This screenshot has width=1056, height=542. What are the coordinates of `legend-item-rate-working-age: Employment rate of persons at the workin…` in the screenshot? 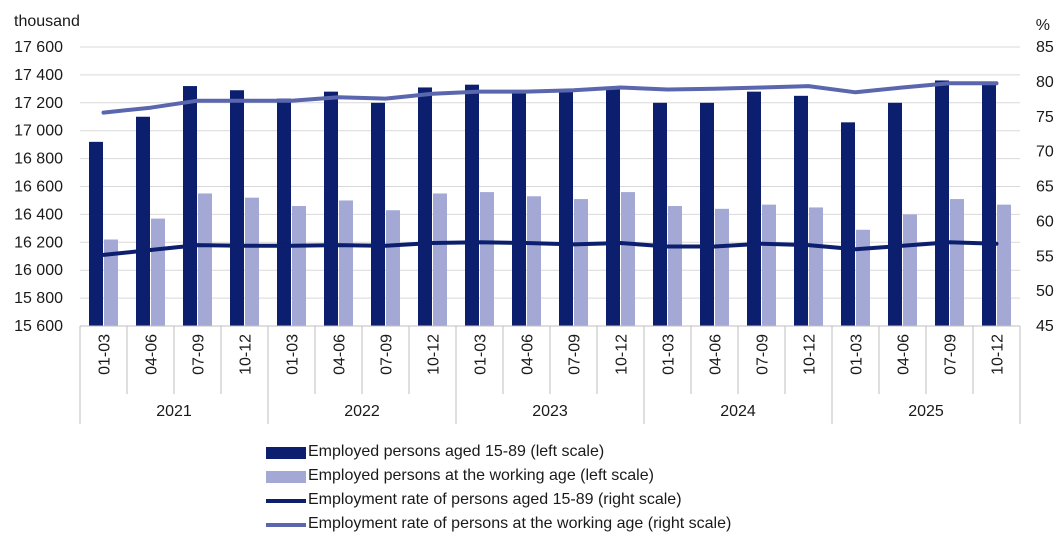 It's located at (626, 524).